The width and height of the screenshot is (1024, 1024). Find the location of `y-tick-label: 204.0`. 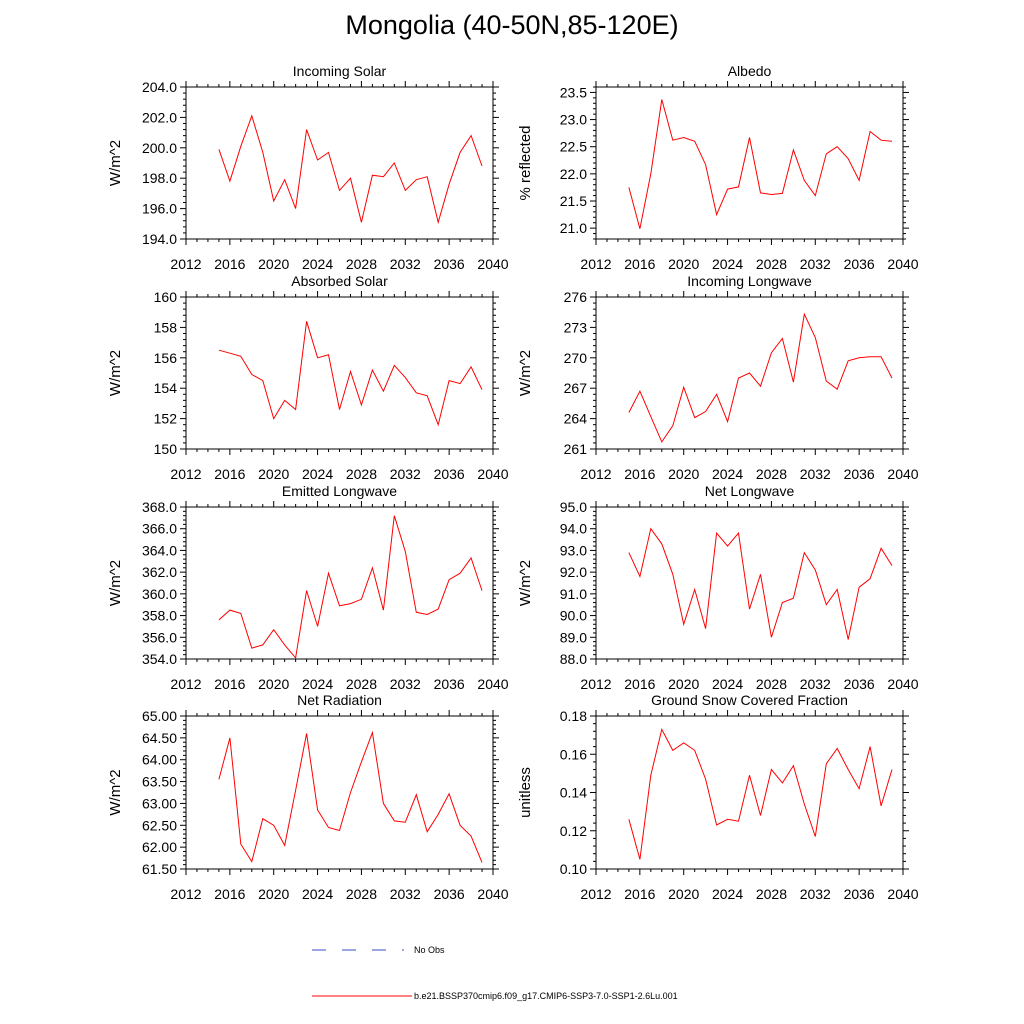

y-tick-label: 204.0 is located at coordinates (159, 87).